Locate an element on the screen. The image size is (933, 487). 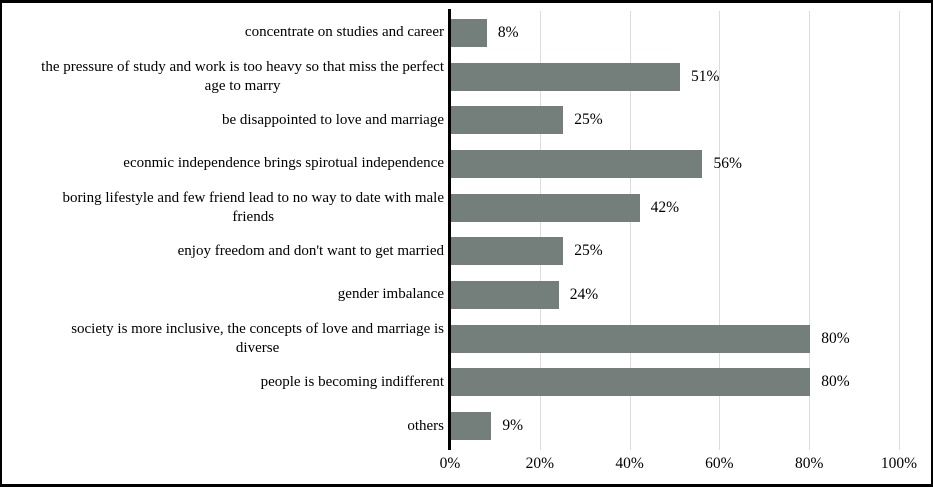
category-label-text: gender imbalance is located at coordinates (390, 294).